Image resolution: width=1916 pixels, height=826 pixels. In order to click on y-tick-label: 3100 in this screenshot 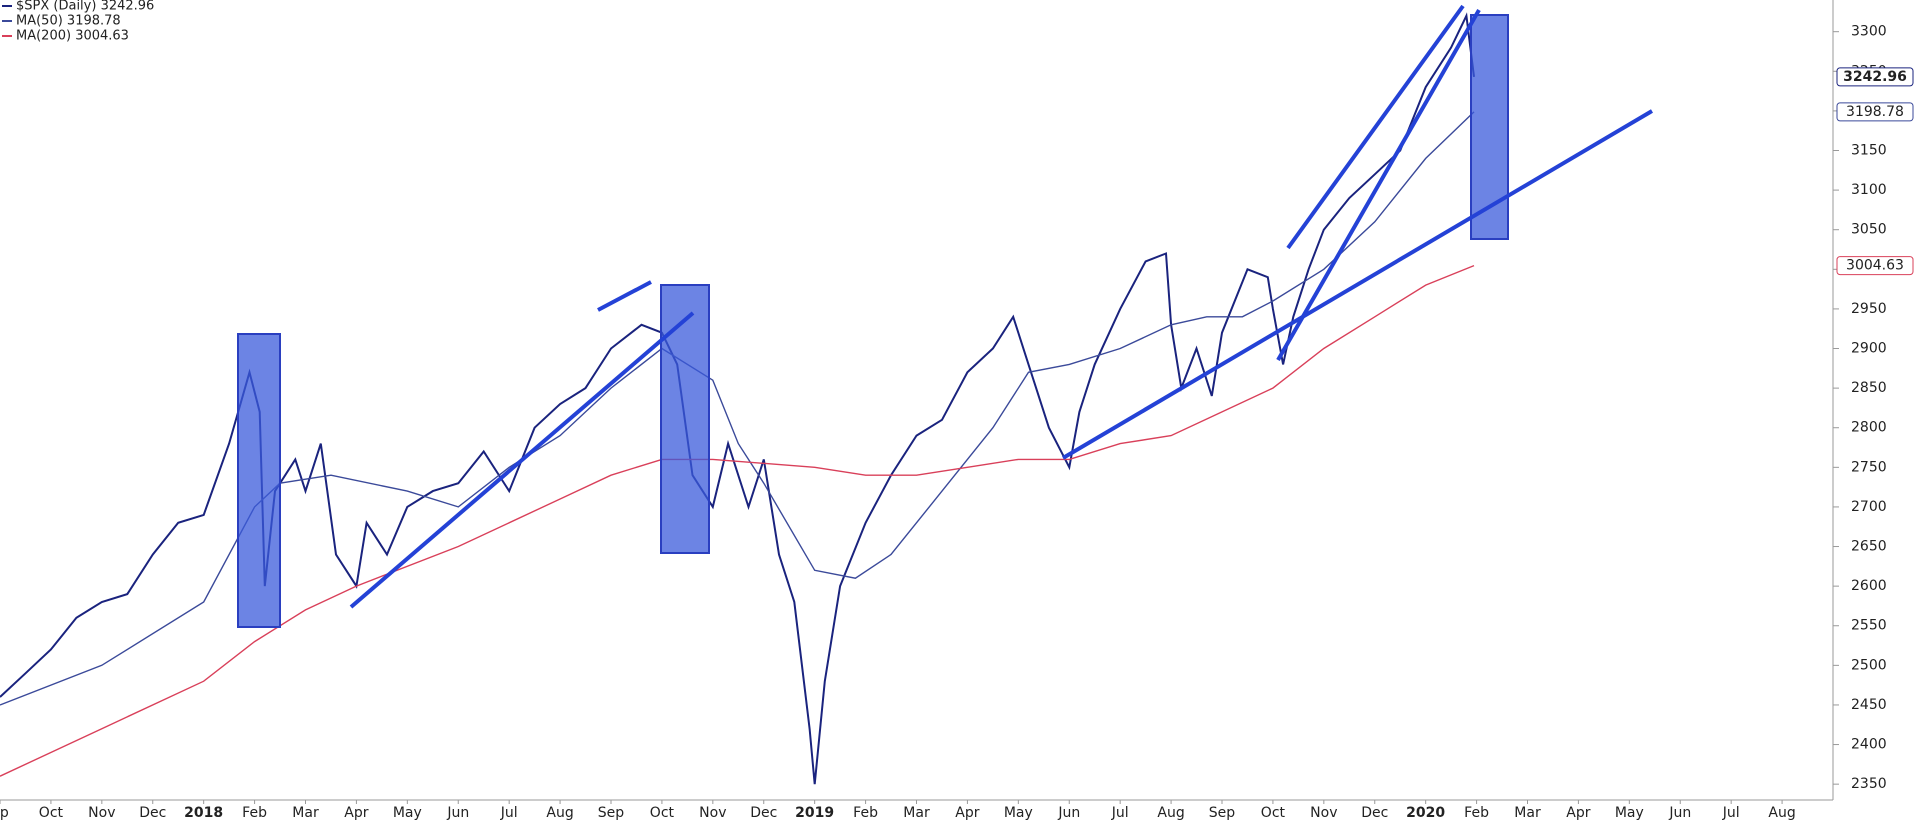, I will do `click(1869, 190)`.